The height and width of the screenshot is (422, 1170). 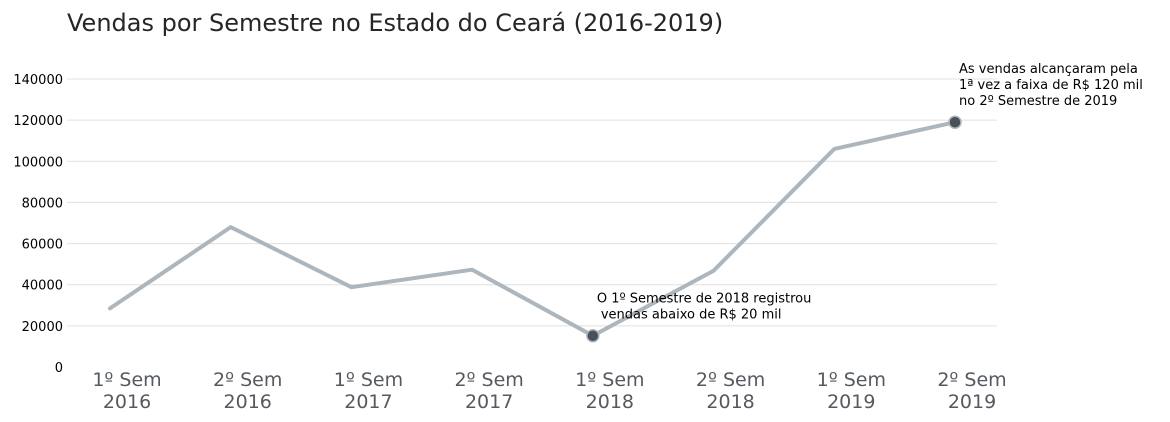 What do you see at coordinates (971, 391) in the screenshot?
I see `x-tick-label: 2º Sem 2019` at bounding box center [971, 391].